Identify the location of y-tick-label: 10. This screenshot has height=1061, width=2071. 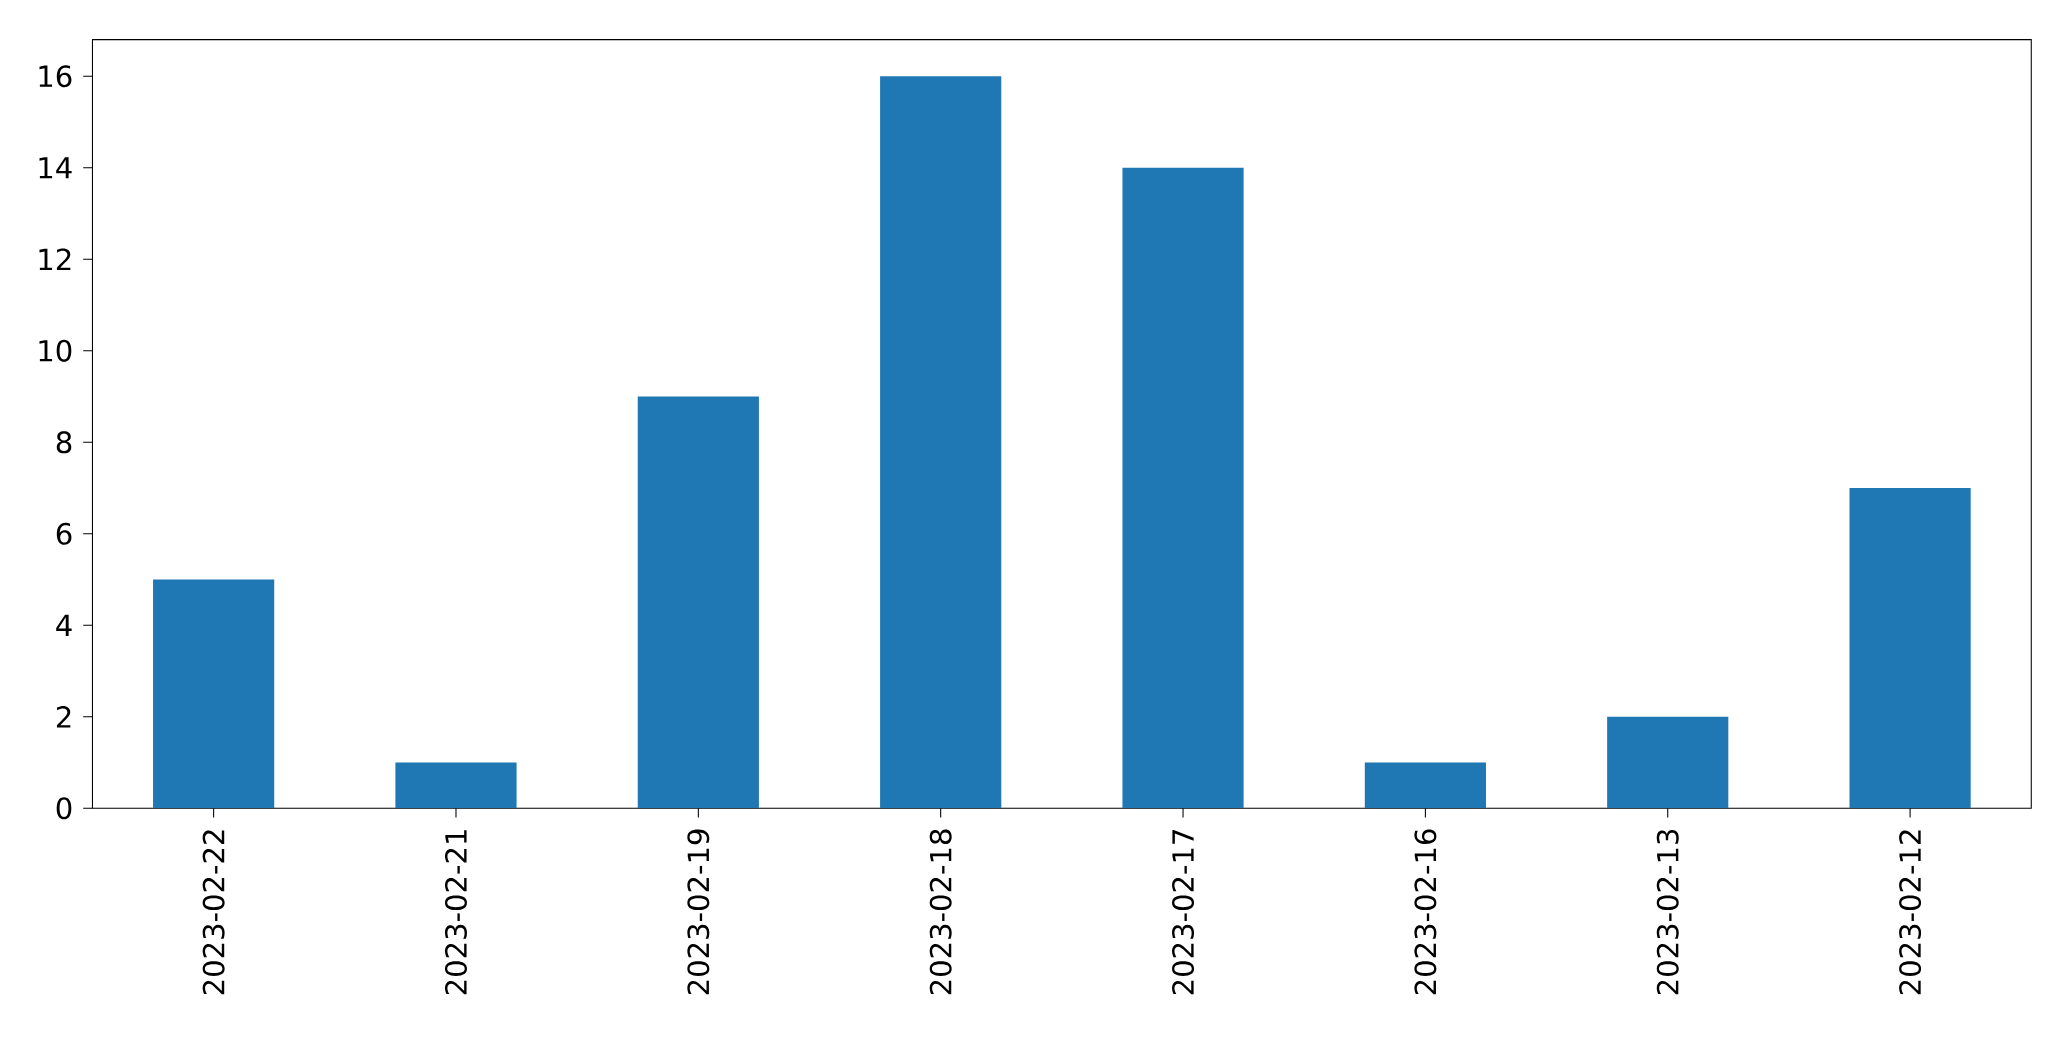
(55, 350).